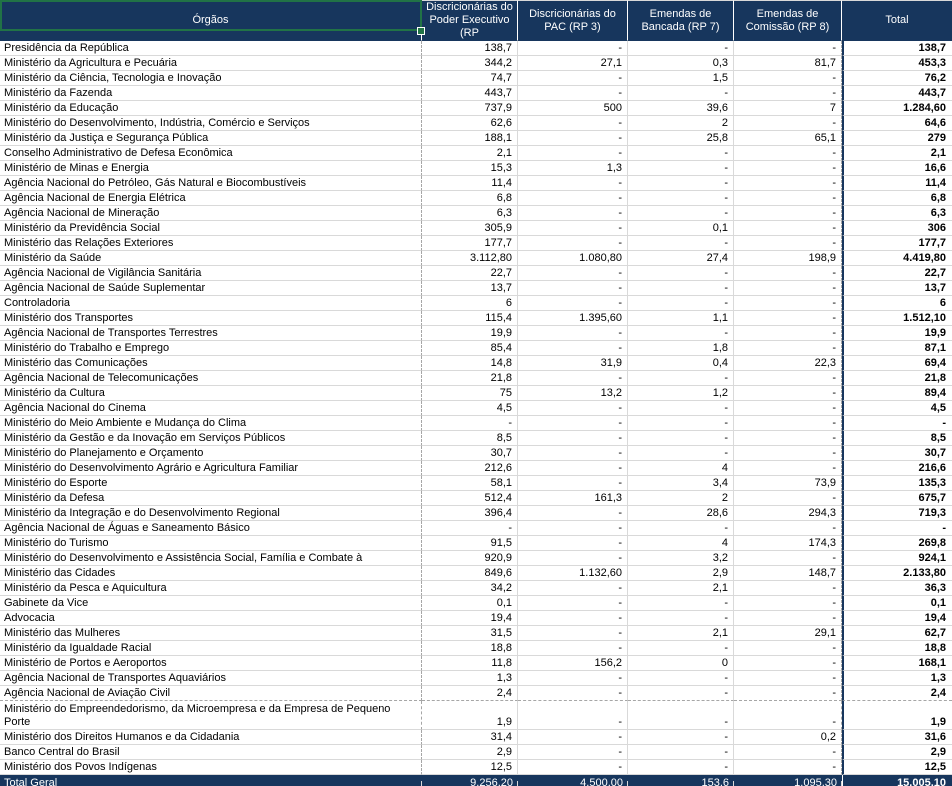 The height and width of the screenshot is (786, 952). Describe the element at coordinates (476, 393) in the screenshot. I see `table-row: Ministério da Cultura 75 13,2 1,2 - 89,4` at that location.